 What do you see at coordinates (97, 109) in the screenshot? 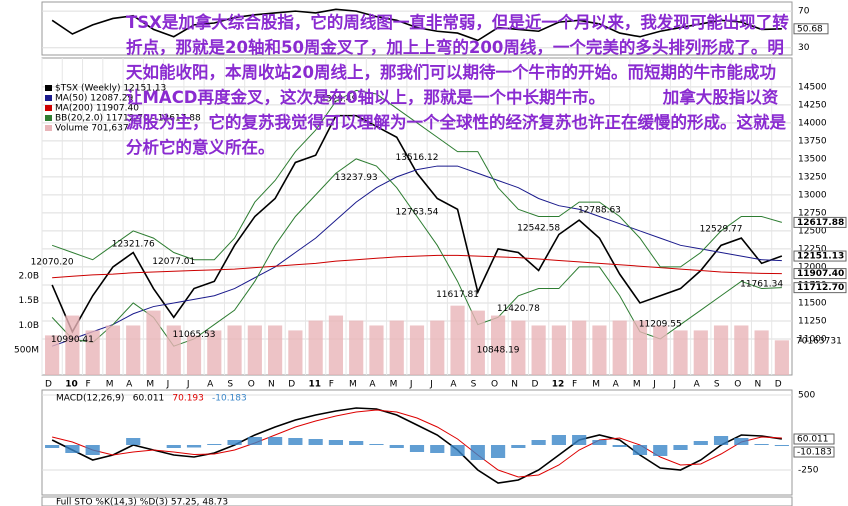
I see `legend-entry: MA(200) 11907.40` at bounding box center [97, 109].